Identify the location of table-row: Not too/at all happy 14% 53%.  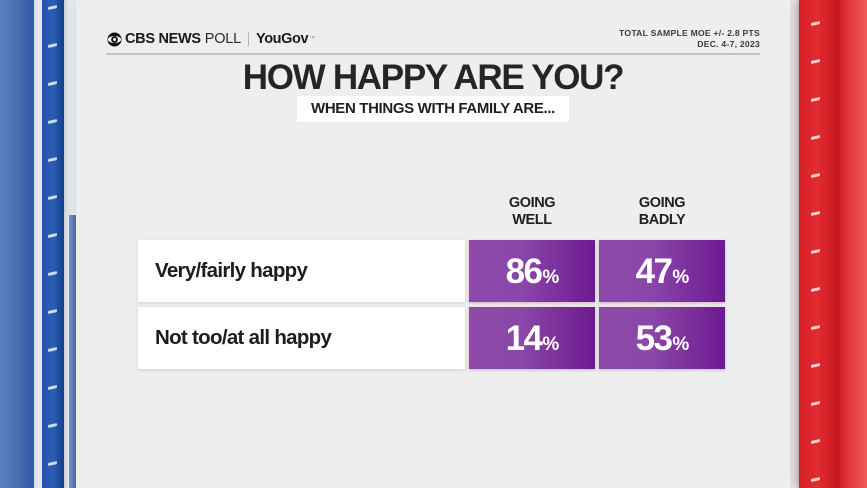
(435, 338).